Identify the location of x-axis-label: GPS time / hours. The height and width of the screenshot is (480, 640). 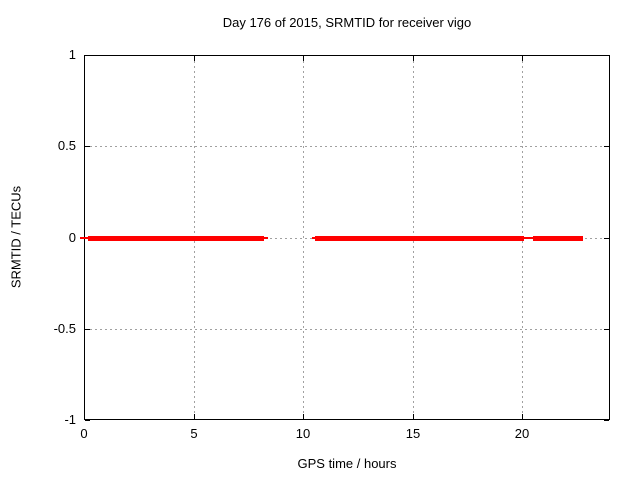
(347, 463).